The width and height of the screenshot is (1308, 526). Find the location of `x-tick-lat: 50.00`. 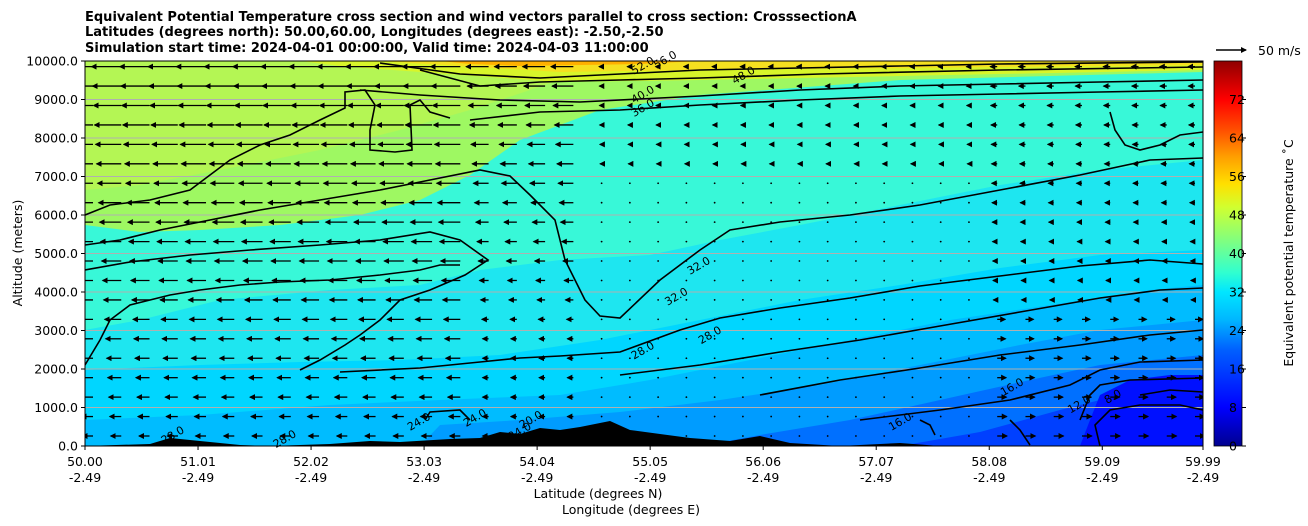

x-tick-lat: 50.00 is located at coordinates (85, 461).